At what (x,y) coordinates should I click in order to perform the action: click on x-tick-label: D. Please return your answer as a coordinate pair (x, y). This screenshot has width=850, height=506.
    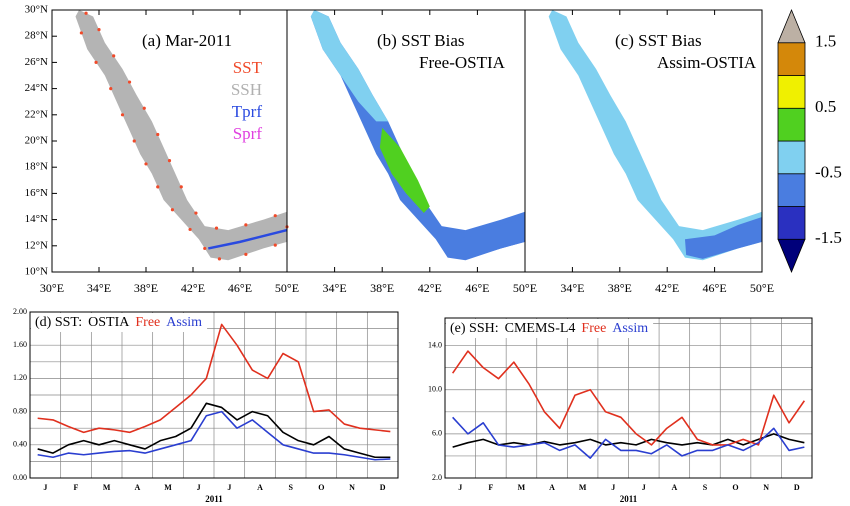
    Looking at the image, I should click on (383, 487).